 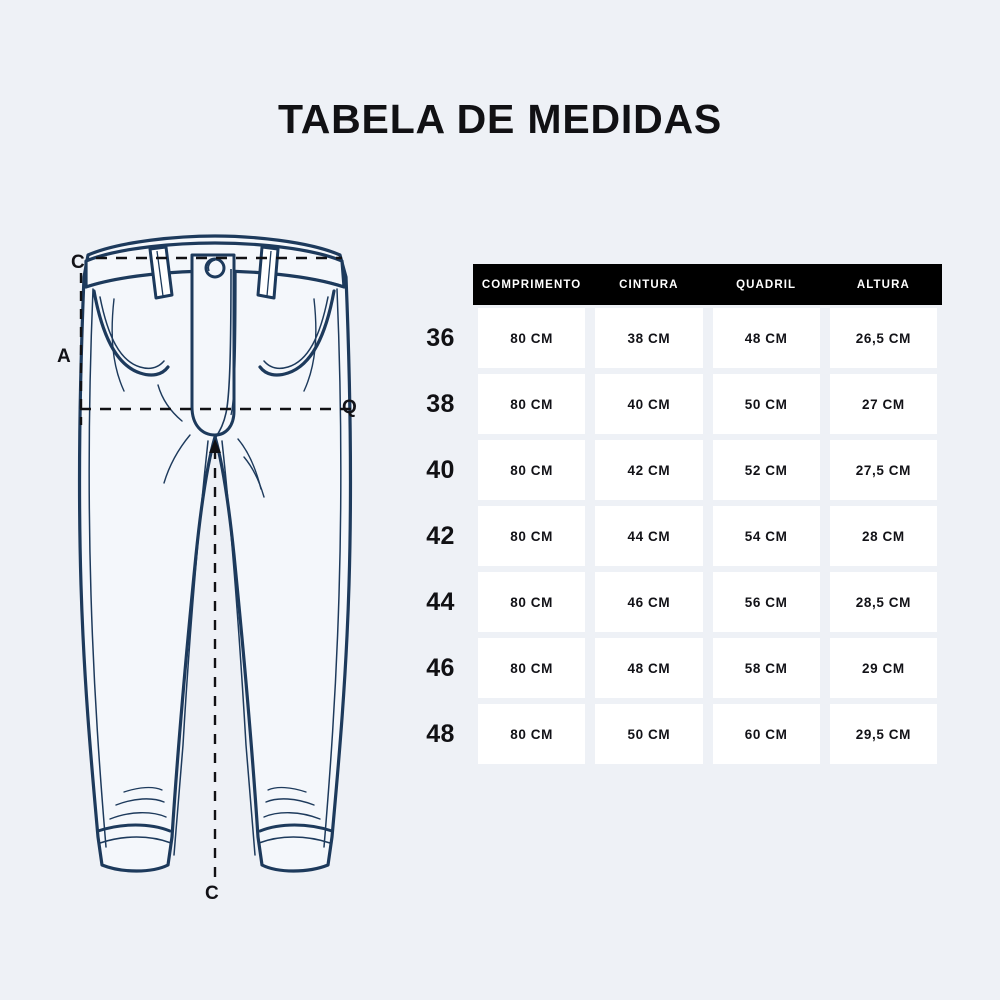 I want to click on dim-label-a: A, so click(x=64, y=356).